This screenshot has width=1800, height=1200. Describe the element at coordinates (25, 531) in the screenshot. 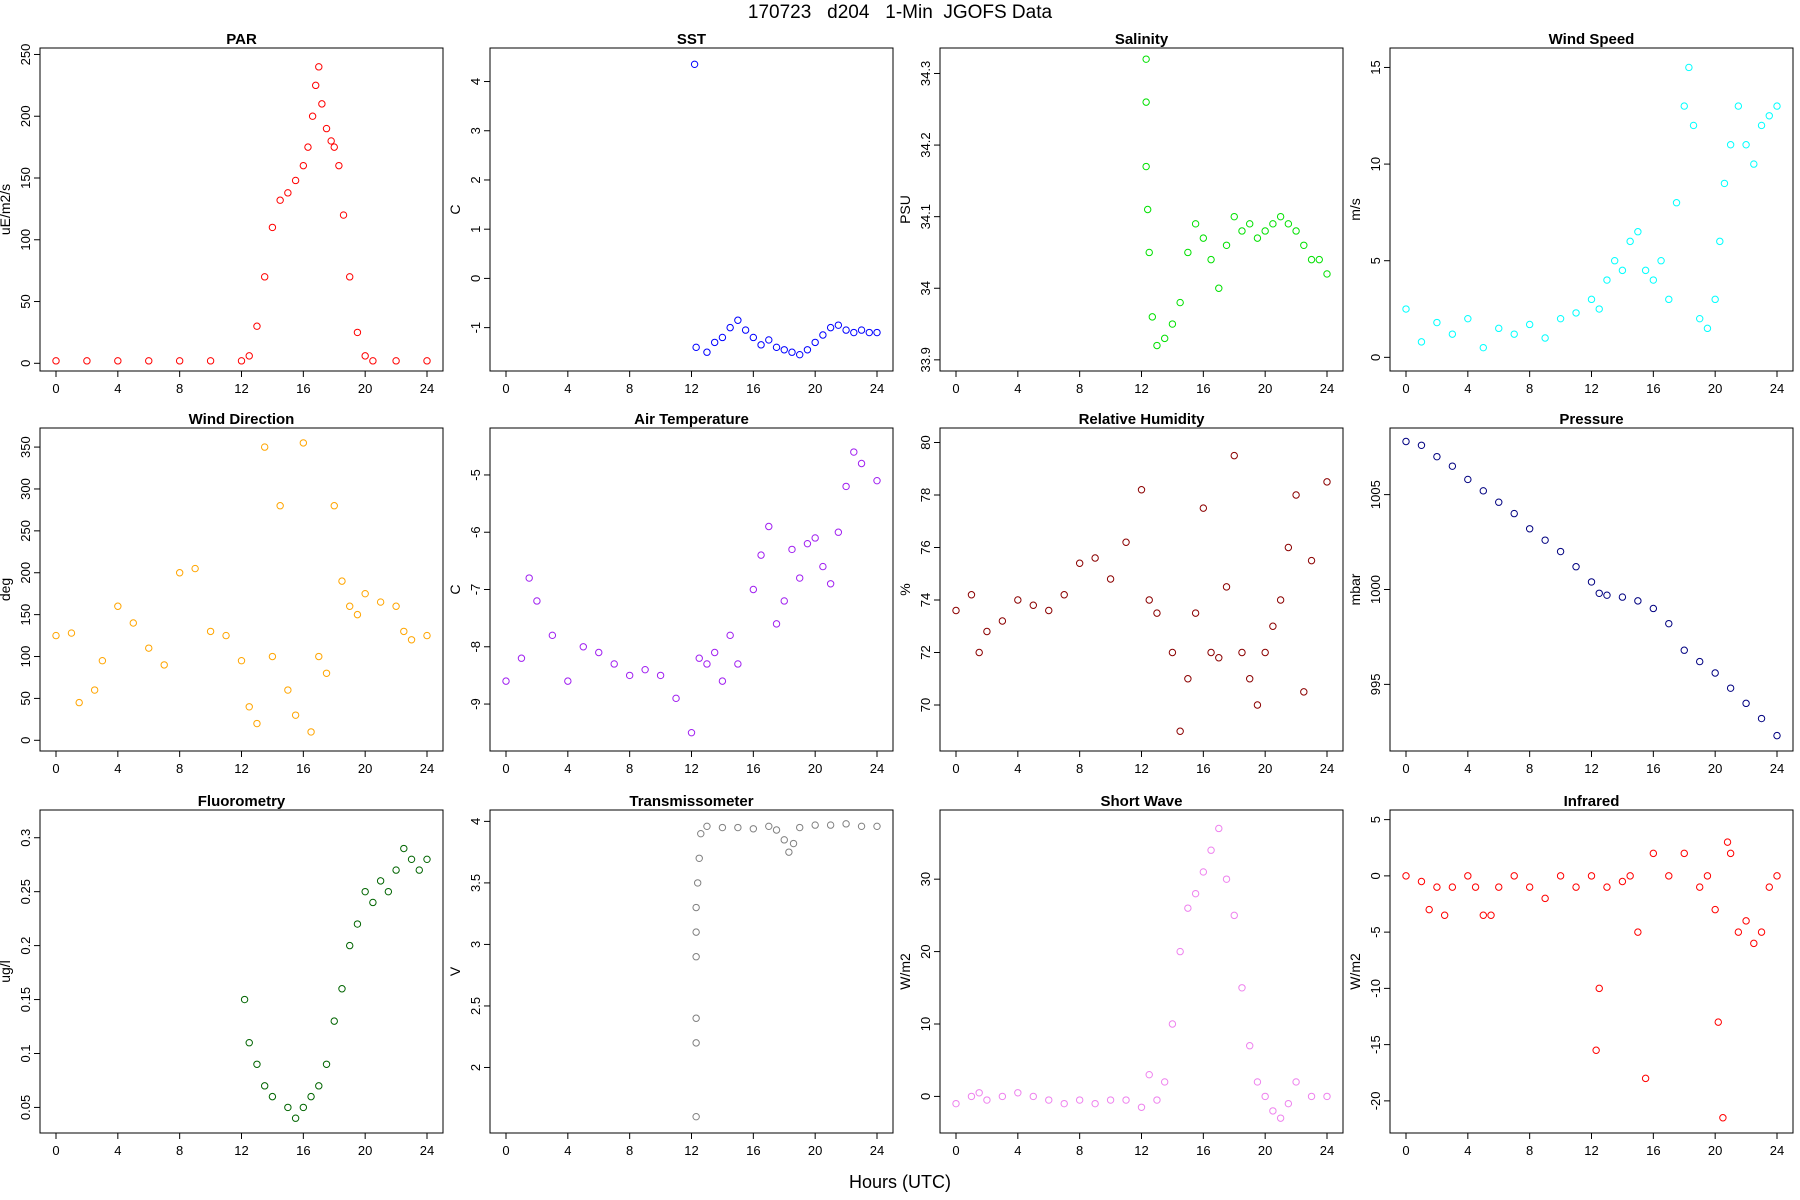

I see `y-tick-label: 250` at that location.